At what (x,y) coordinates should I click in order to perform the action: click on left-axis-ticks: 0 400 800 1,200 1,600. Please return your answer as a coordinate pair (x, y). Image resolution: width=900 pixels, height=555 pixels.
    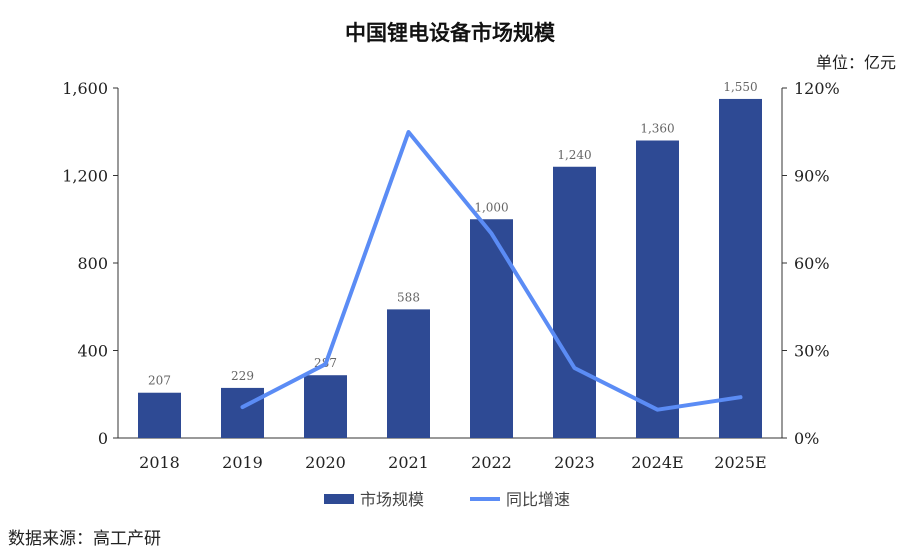
    Looking at the image, I should click on (90, 263).